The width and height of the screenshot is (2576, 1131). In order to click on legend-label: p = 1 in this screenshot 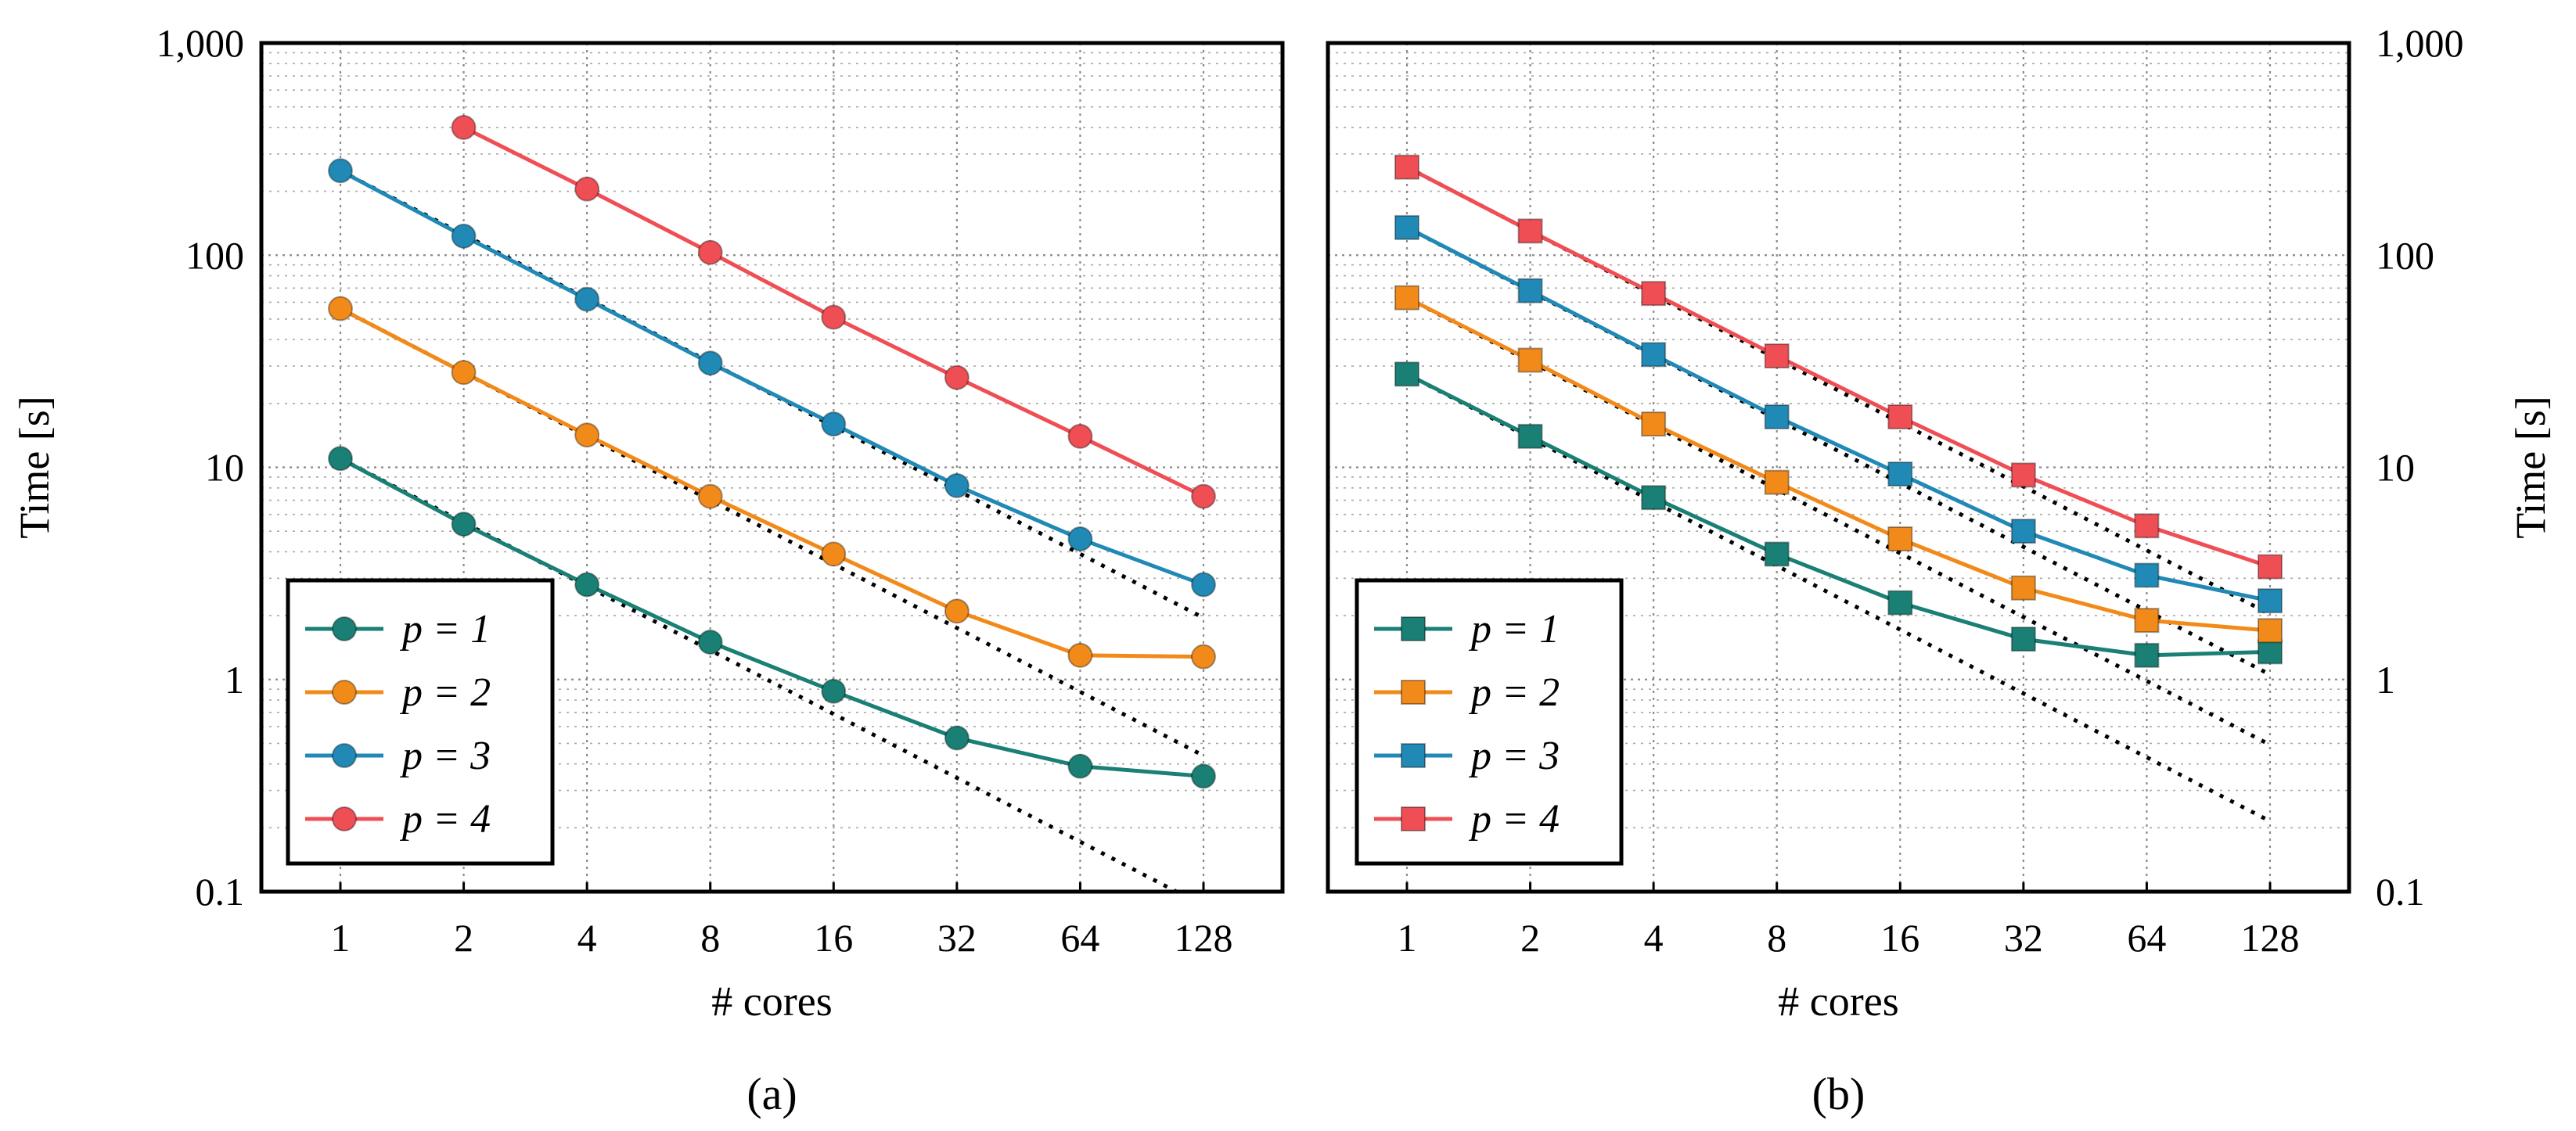, I will do `click(445, 629)`.